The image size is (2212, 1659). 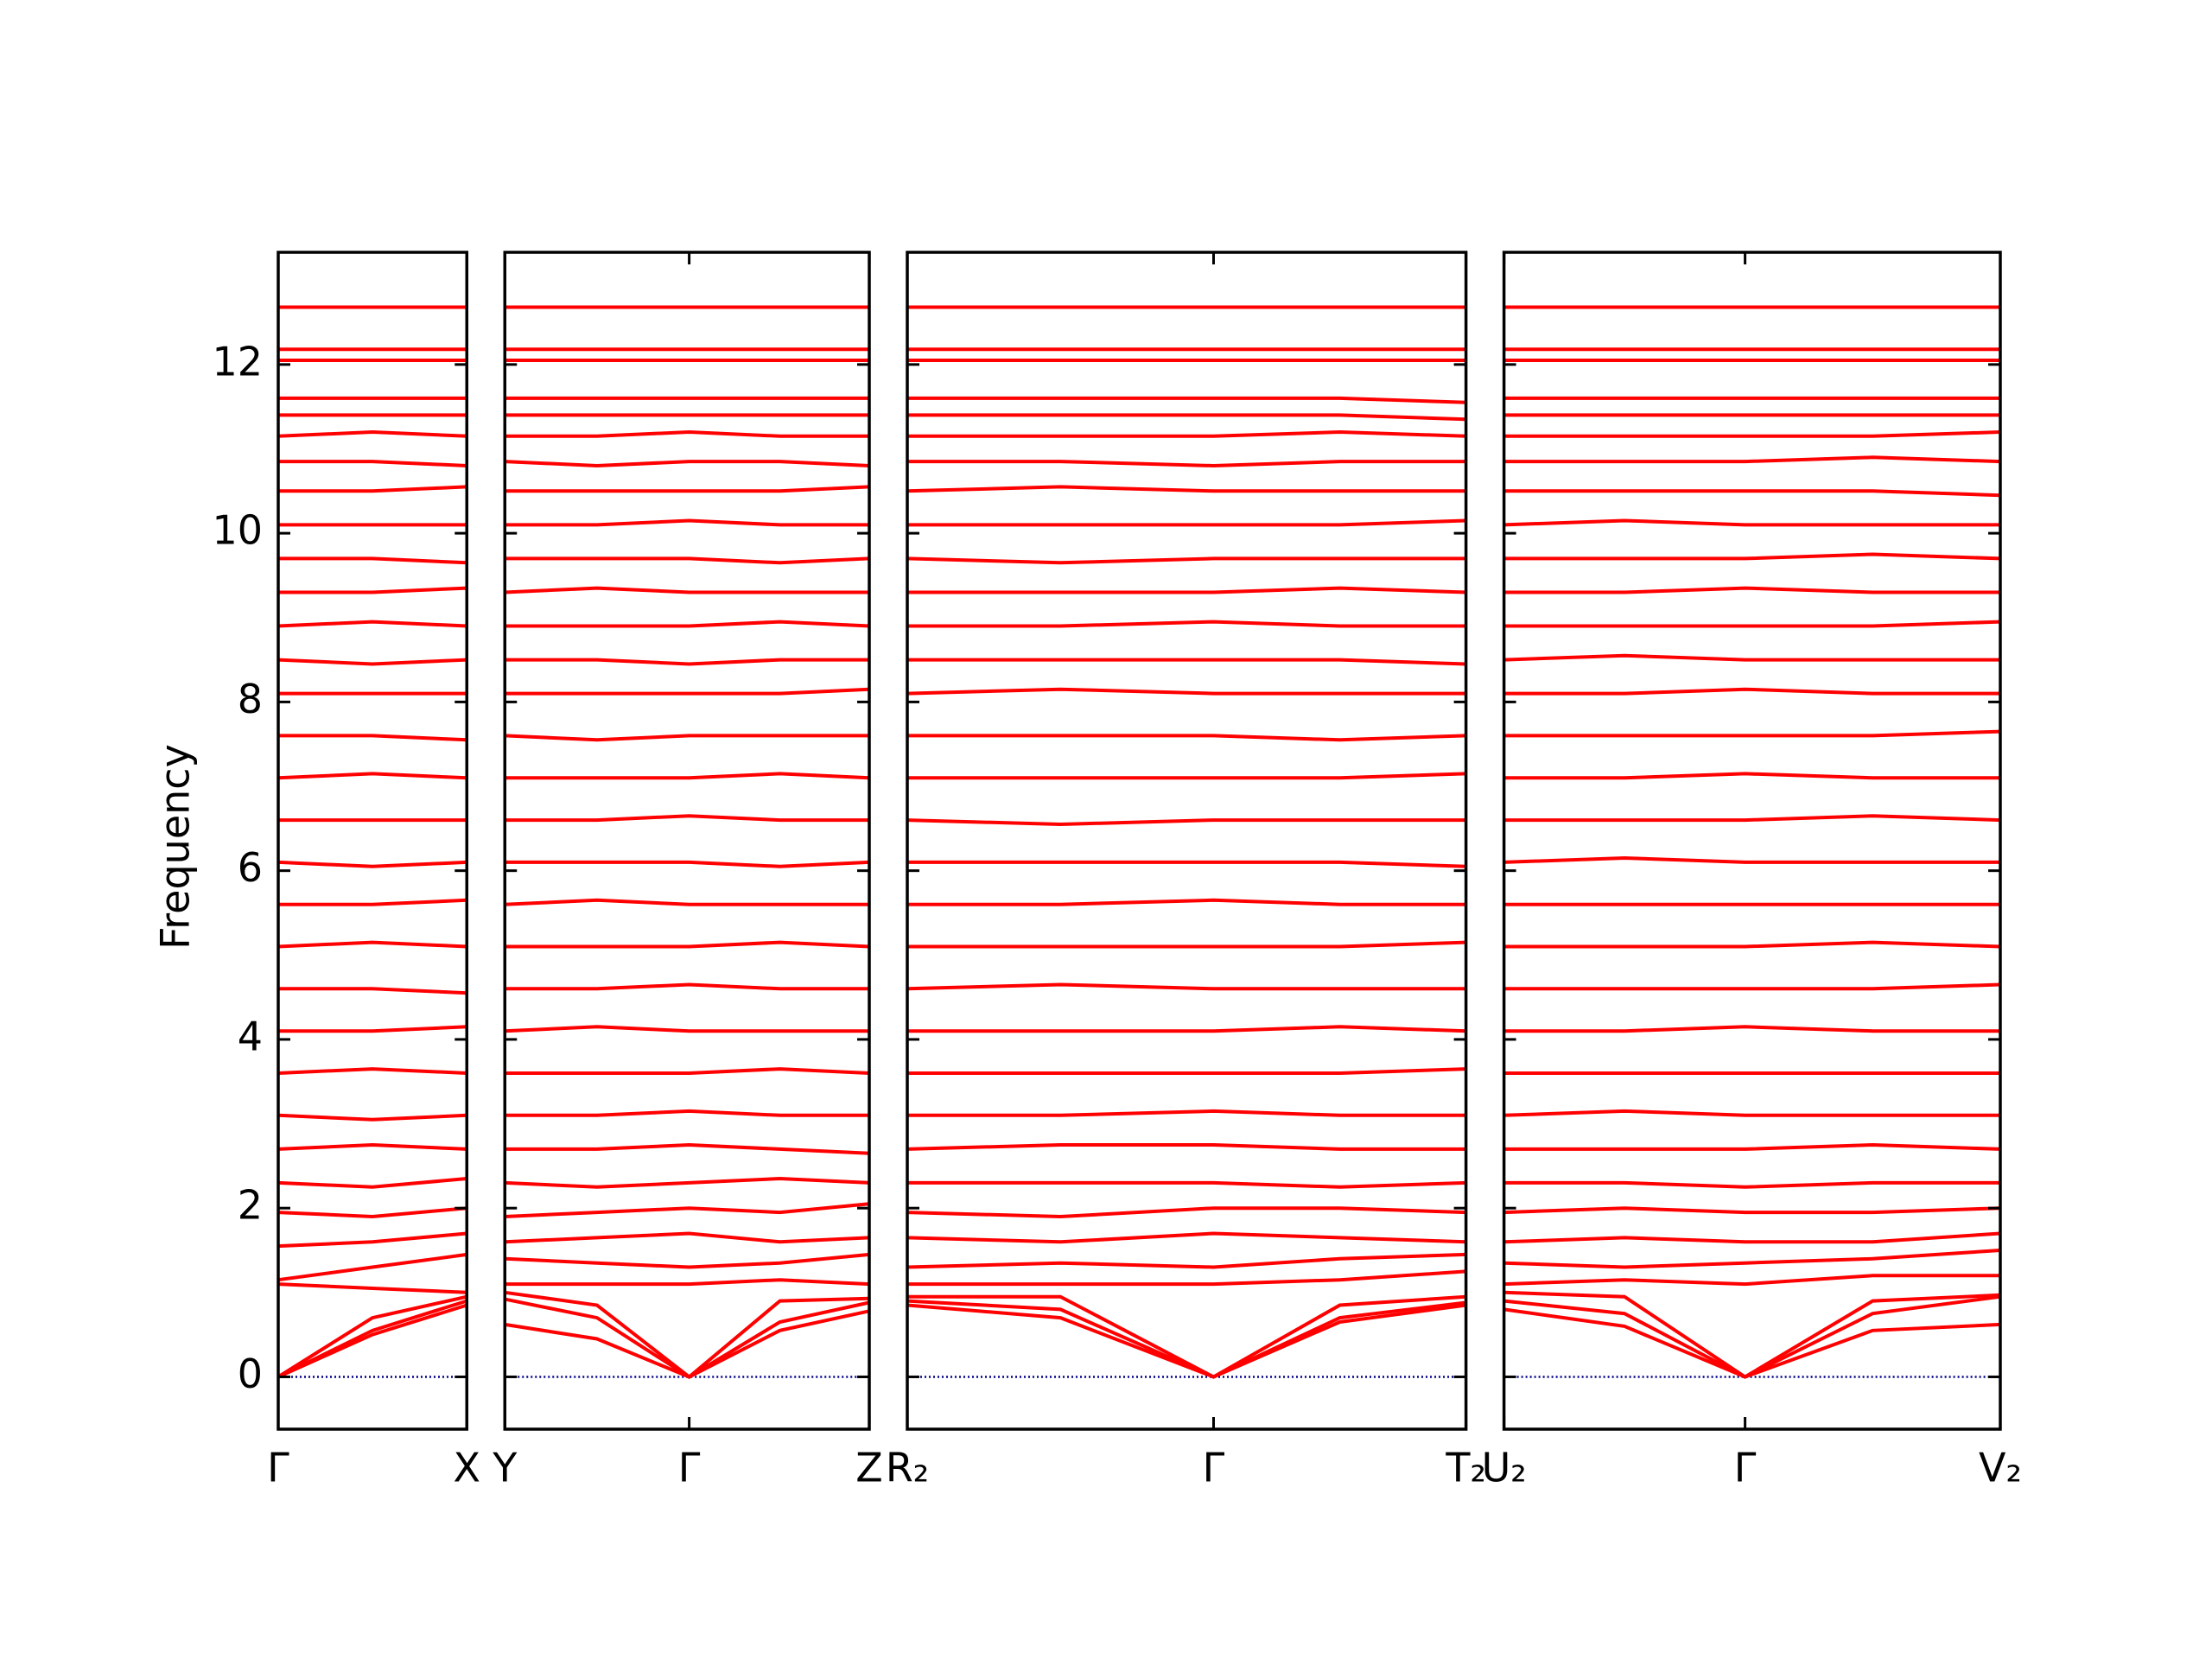 I want to click on x-tick-label: T₂, so click(x=1465, y=1468).